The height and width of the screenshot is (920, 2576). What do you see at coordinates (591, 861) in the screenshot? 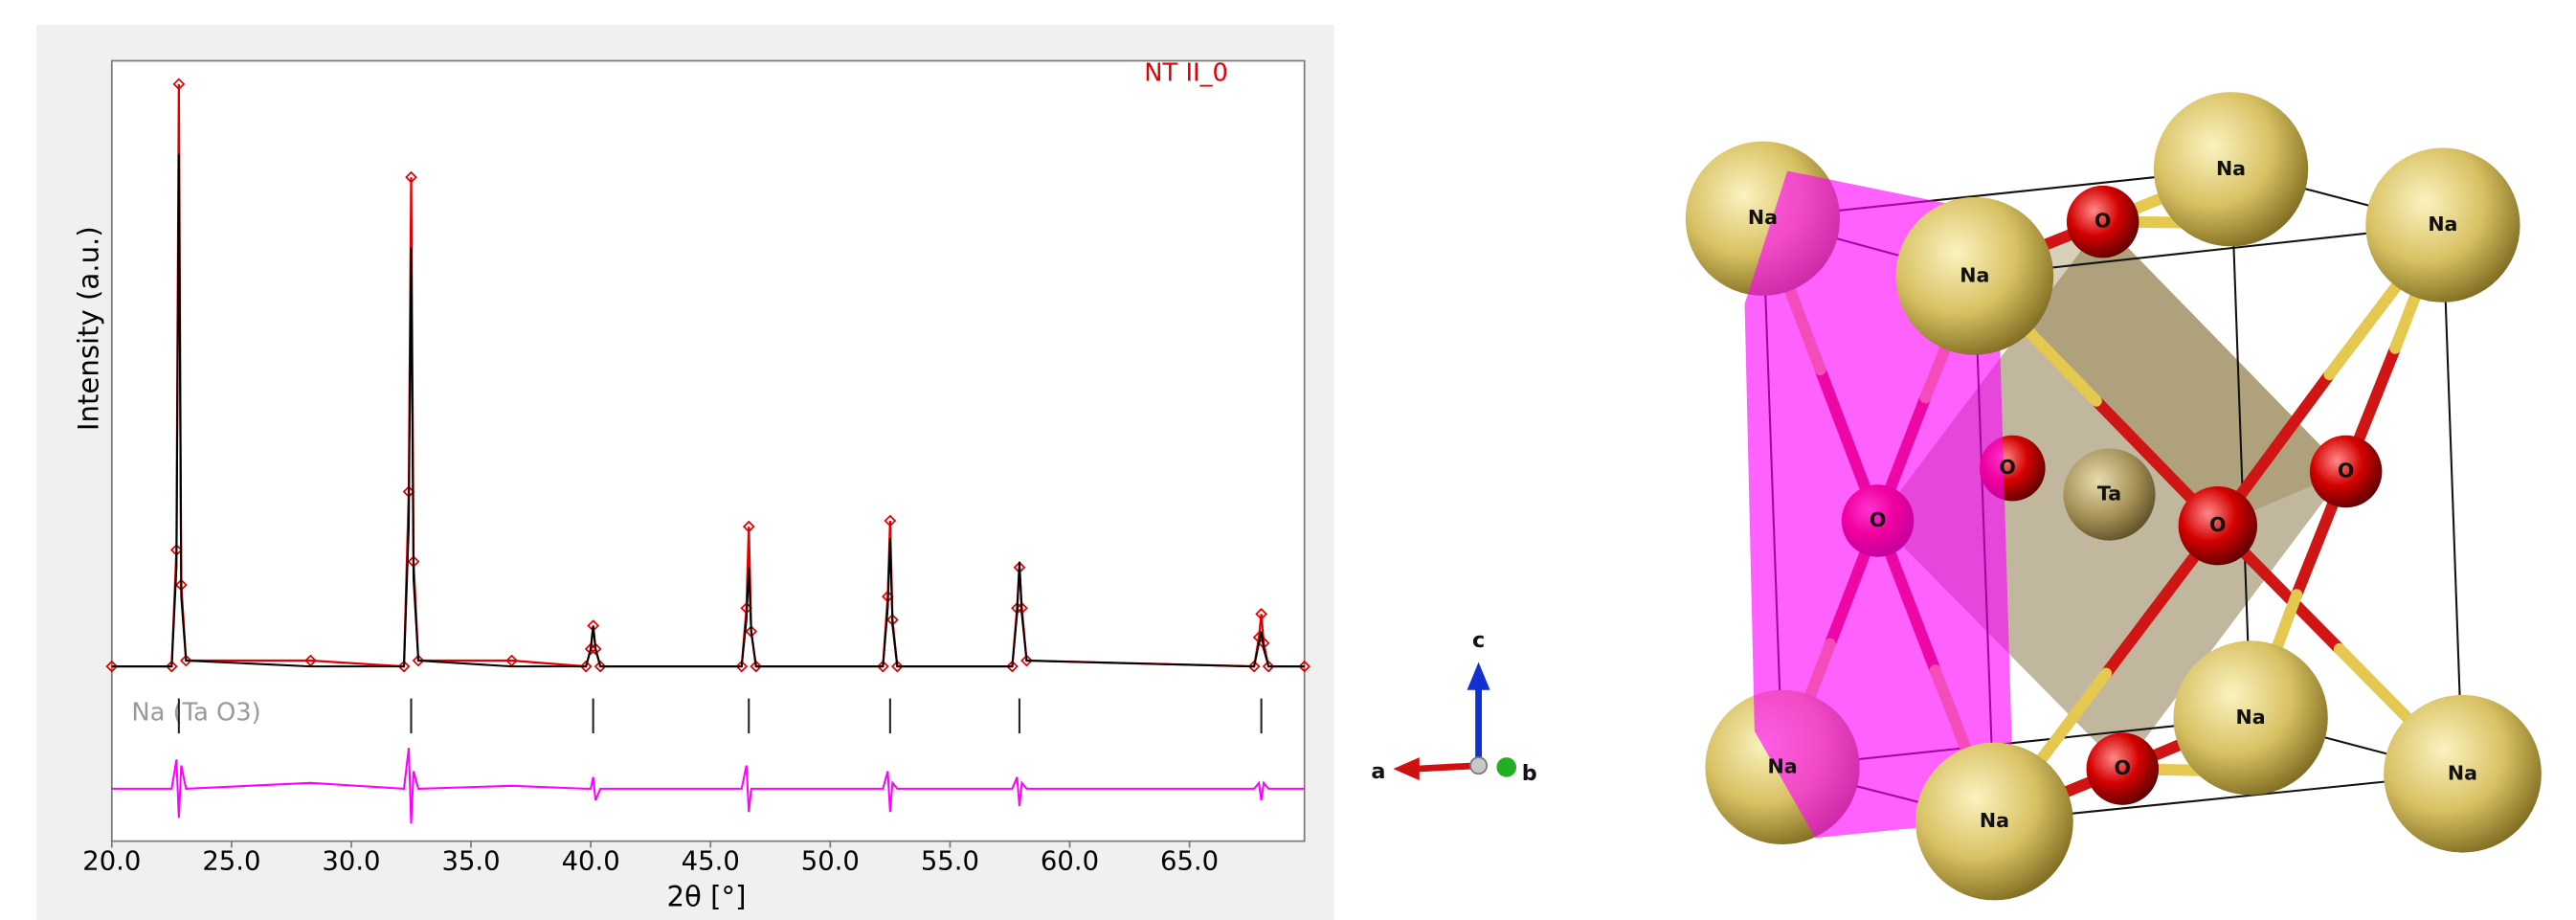
I see `x-tick-label: 40.0` at bounding box center [591, 861].